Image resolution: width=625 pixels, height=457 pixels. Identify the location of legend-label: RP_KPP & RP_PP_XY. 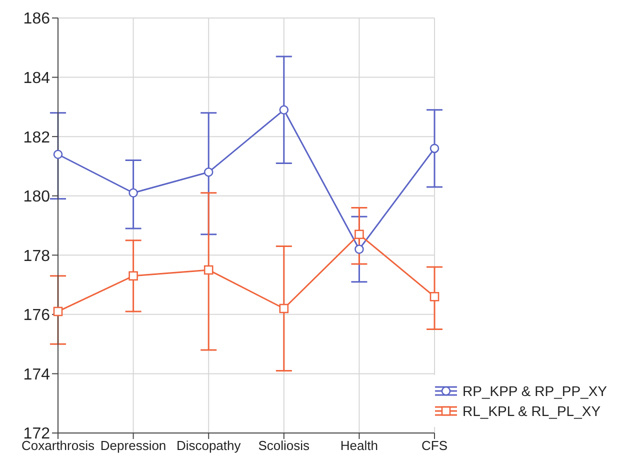
(534, 391).